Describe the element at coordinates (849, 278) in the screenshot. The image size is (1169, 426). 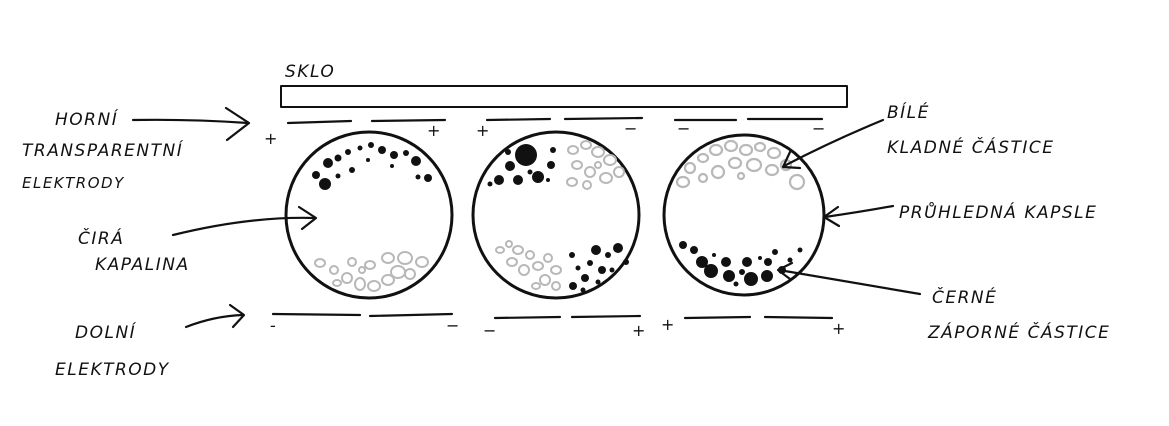
I see `arrow-black-particles` at that location.